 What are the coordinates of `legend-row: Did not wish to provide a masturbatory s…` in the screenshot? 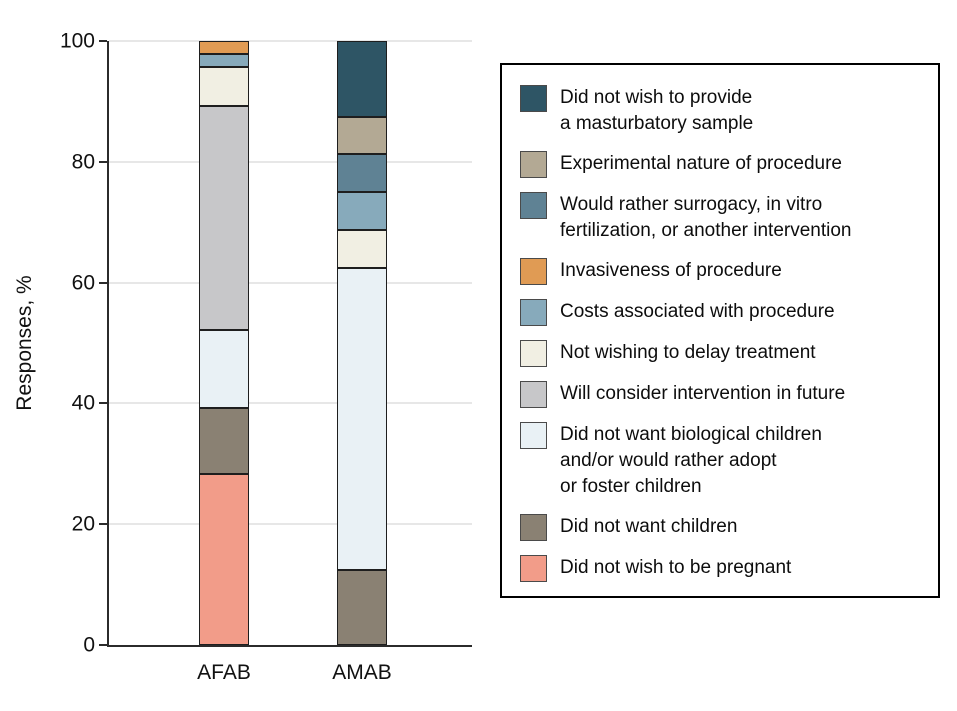 It's located at (722, 111).